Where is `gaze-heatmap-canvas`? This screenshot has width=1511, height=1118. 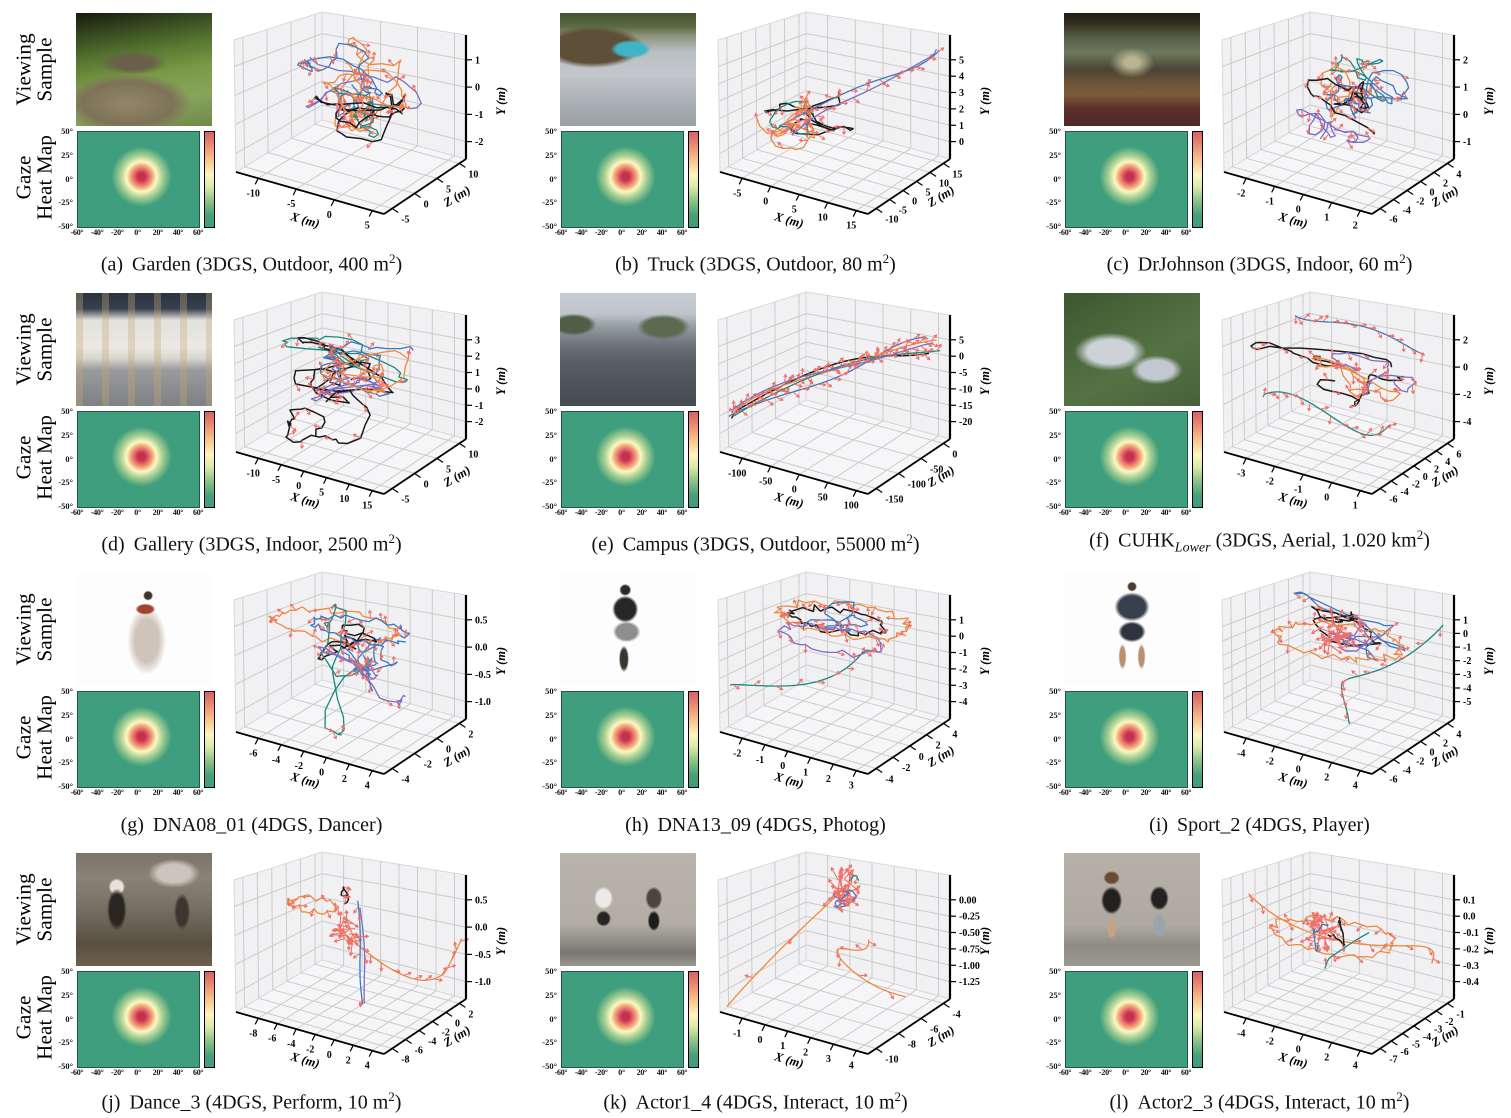
gaze-heatmap-canvas is located at coordinates (138, 179).